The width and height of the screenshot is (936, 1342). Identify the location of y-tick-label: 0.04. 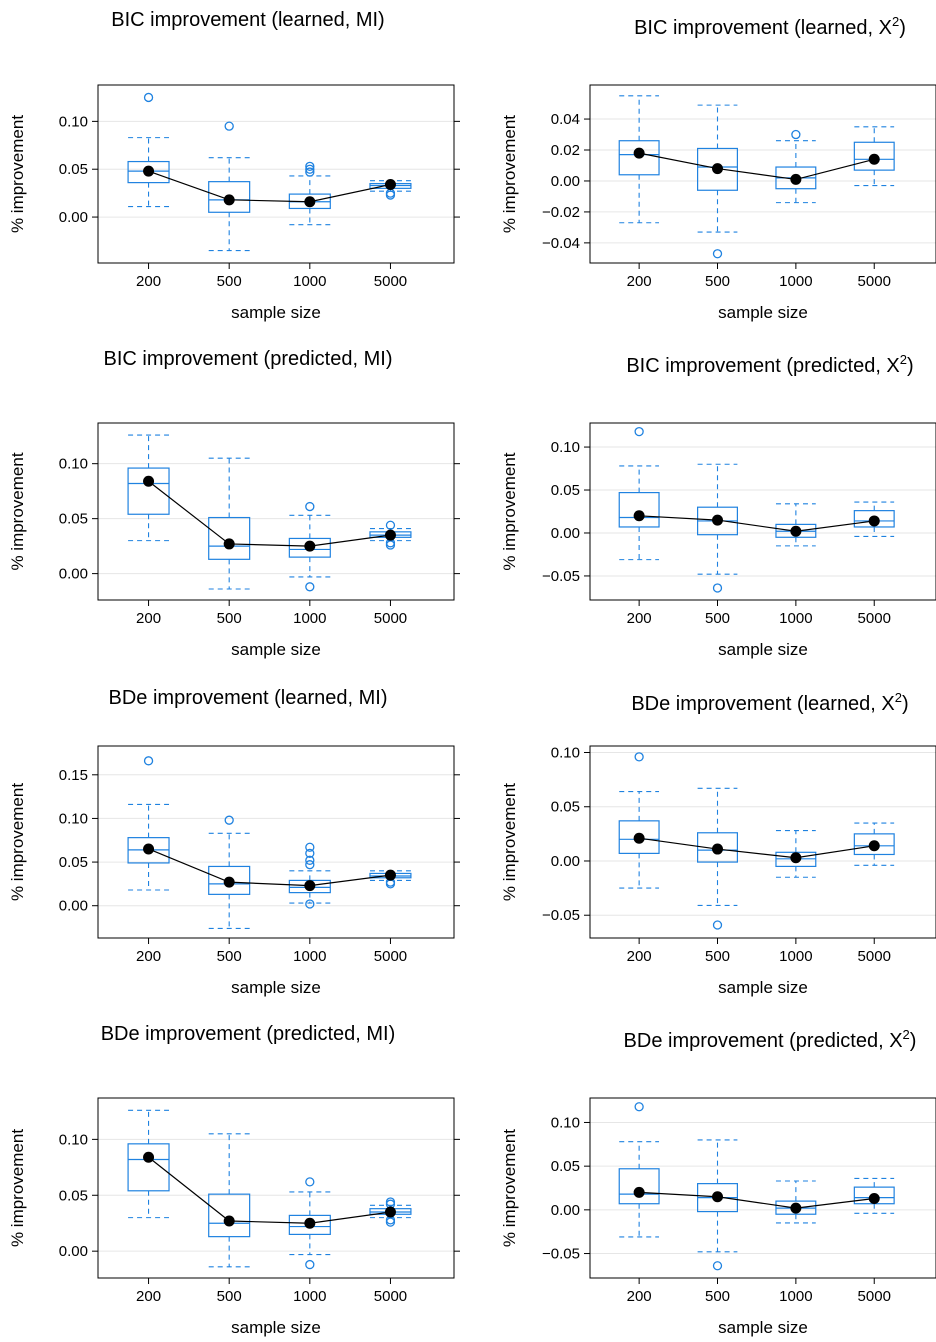
(565, 119).